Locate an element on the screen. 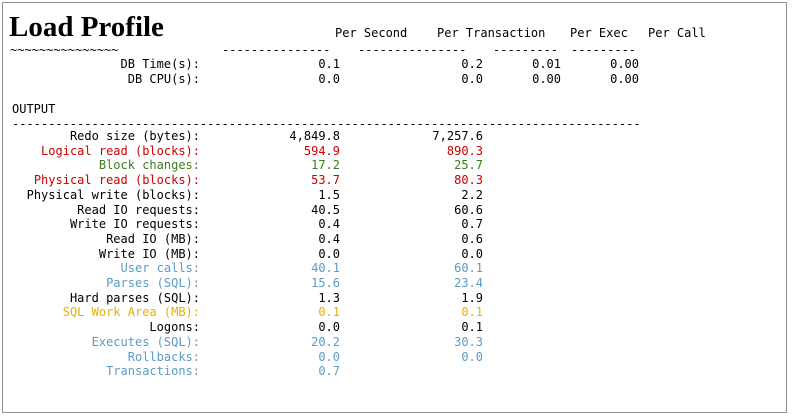  table-row: SQL Work Area (MB): 0.1 0.1 is located at coordinates (323, 312).